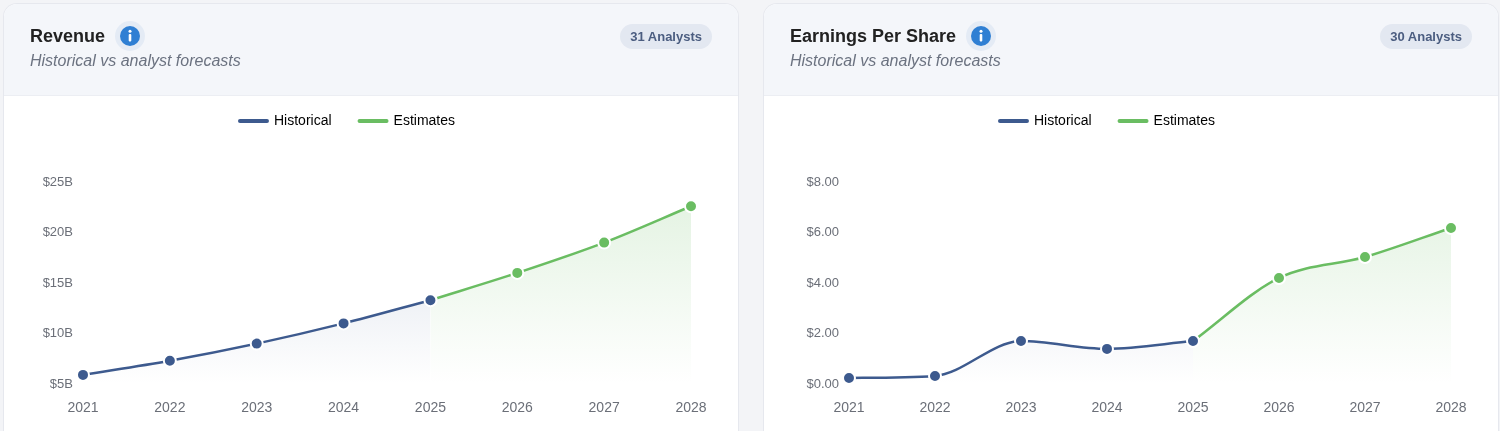 Image resolution: width=1500 pixels, height=431 pixels. Describe the element at coordinates (873, 36) in the screenshot. I see `chart-title: Earnings Per Share` at that location.